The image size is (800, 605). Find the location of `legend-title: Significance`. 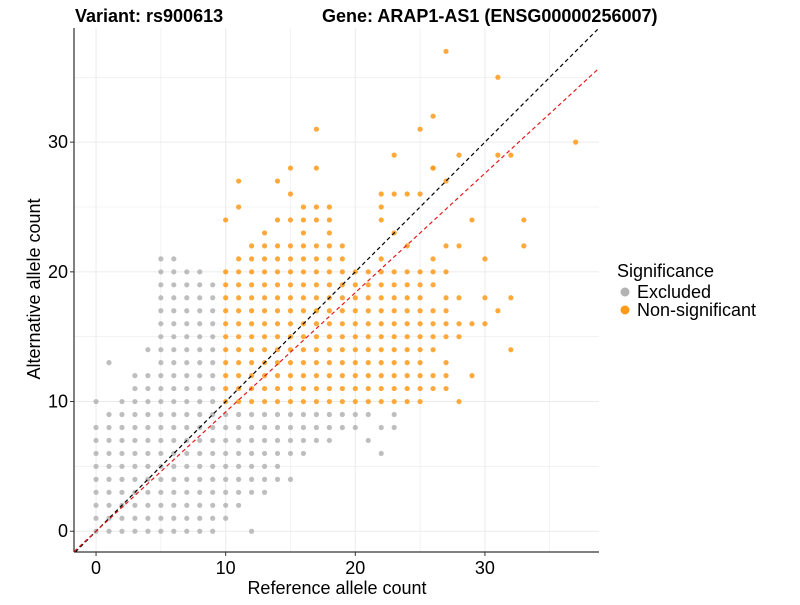

legend-title: Significance is located at coordinates (665, 271).